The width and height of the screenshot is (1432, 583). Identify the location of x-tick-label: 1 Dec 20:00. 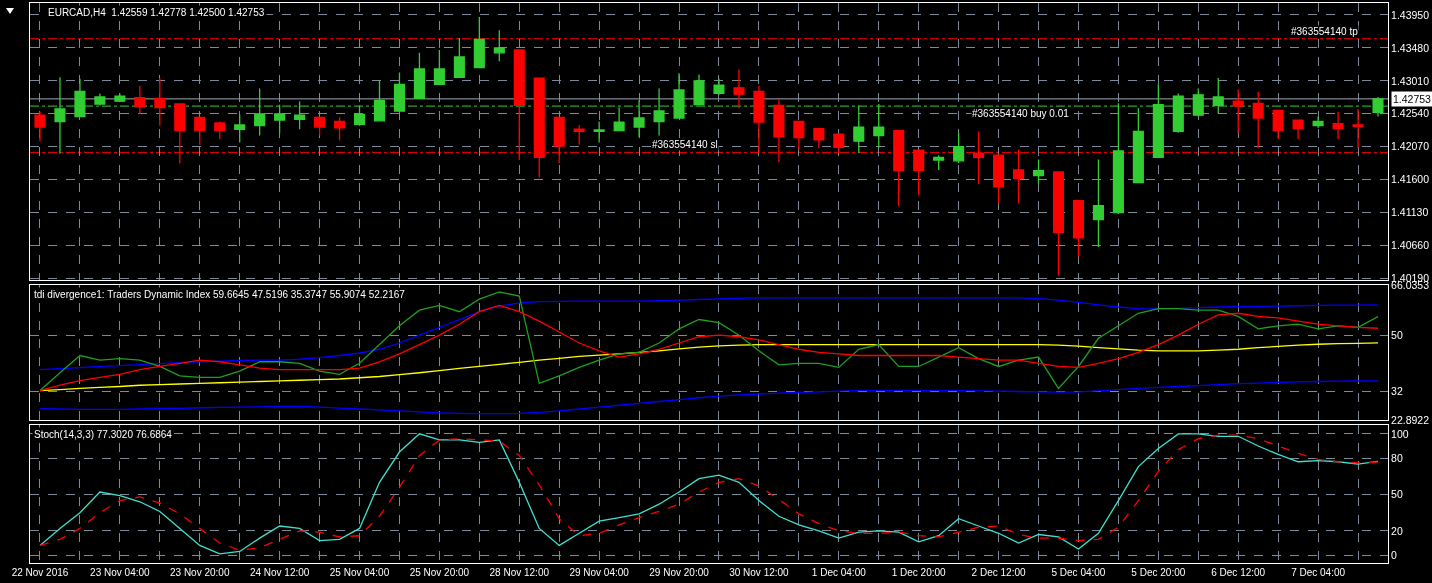
(919, 572).